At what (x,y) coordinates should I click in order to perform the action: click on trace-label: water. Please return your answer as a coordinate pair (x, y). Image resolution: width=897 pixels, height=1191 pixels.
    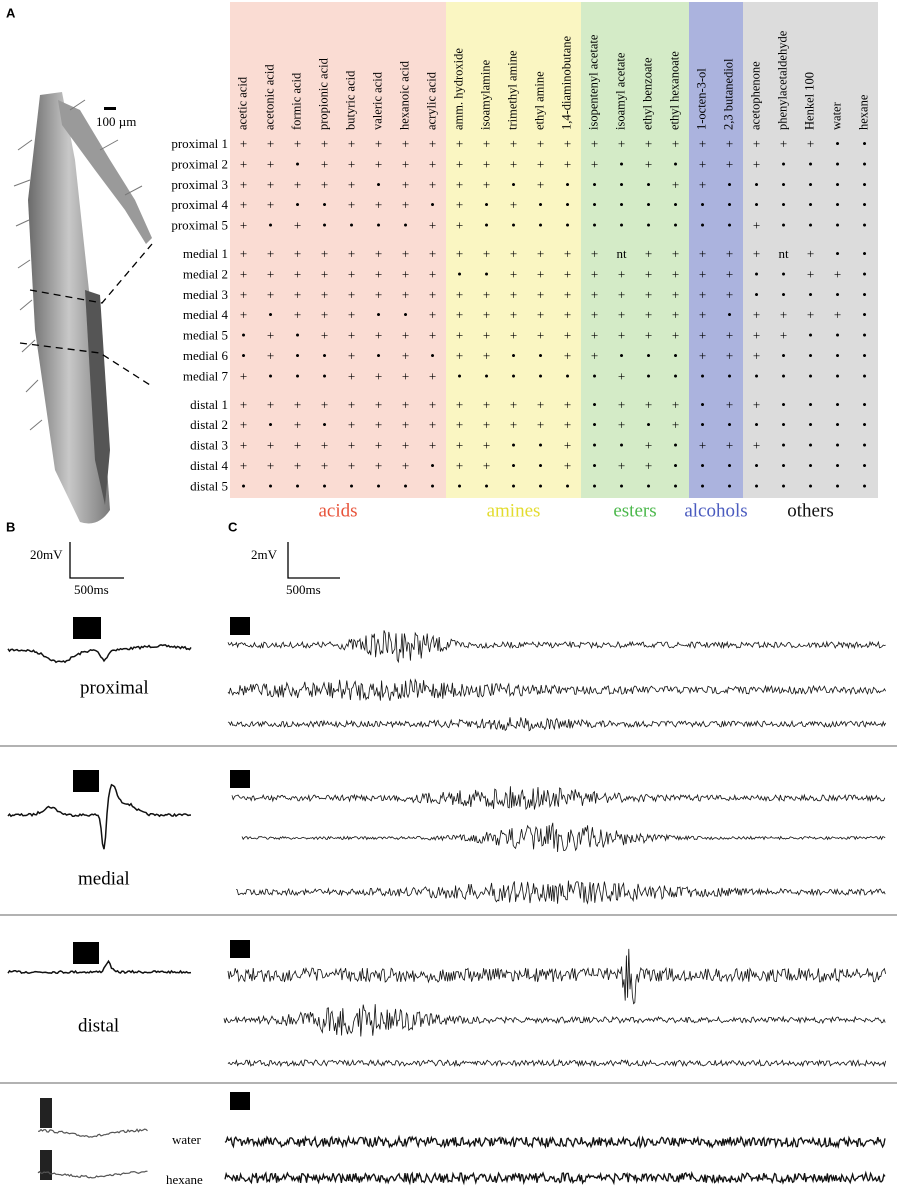
    Looking at the image, I should click on (187, 1139).